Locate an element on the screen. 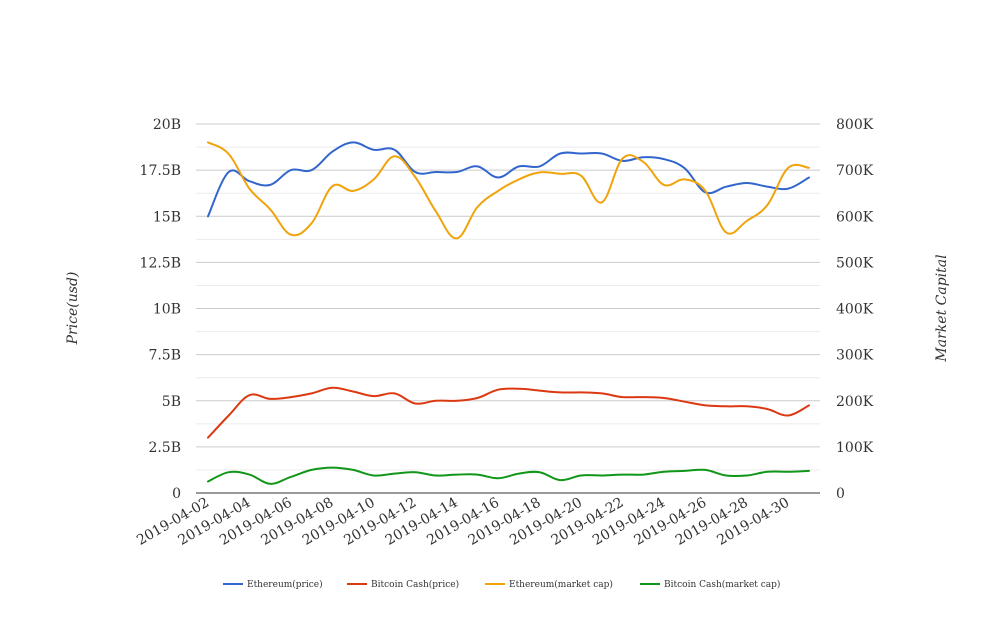 This screenshot has width=1008, height=621. y-left-tick-label: 7.5B is located at coordinates (164, 356).